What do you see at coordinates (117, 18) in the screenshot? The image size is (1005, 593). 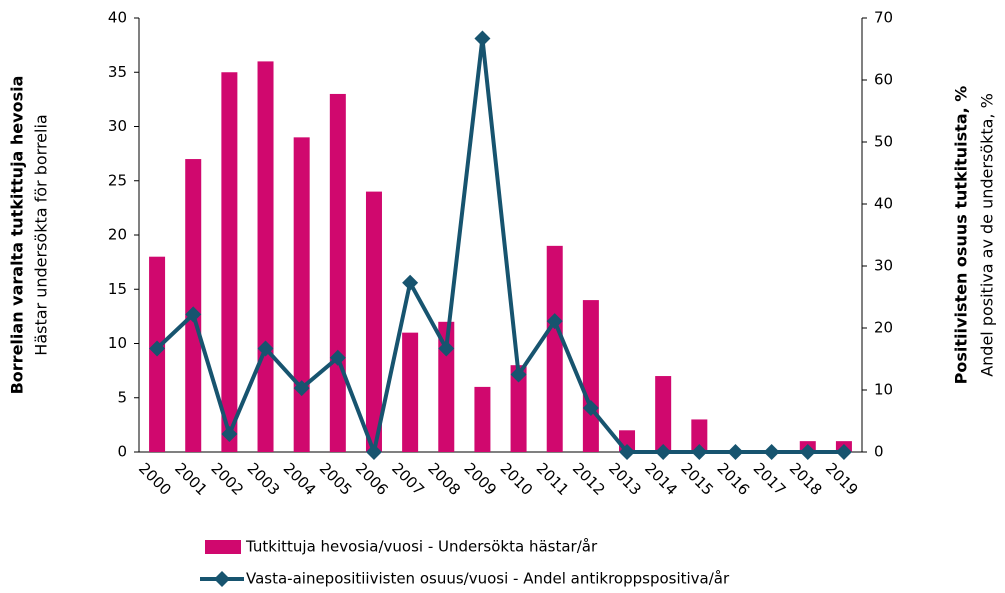 I see `y-tick-label: 40` at bounding box center [117, 18].